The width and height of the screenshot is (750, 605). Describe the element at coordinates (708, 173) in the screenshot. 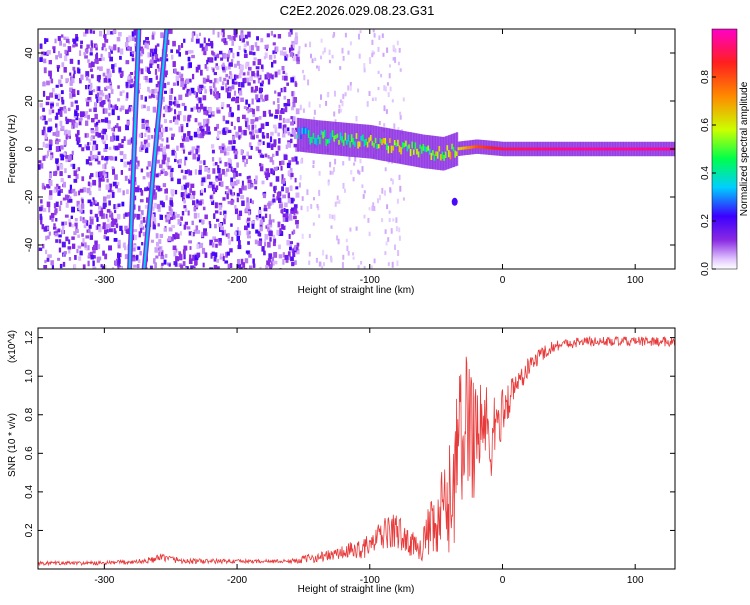

I see `colorbar-ticks: 0.00.20.40.60.8` at that location.